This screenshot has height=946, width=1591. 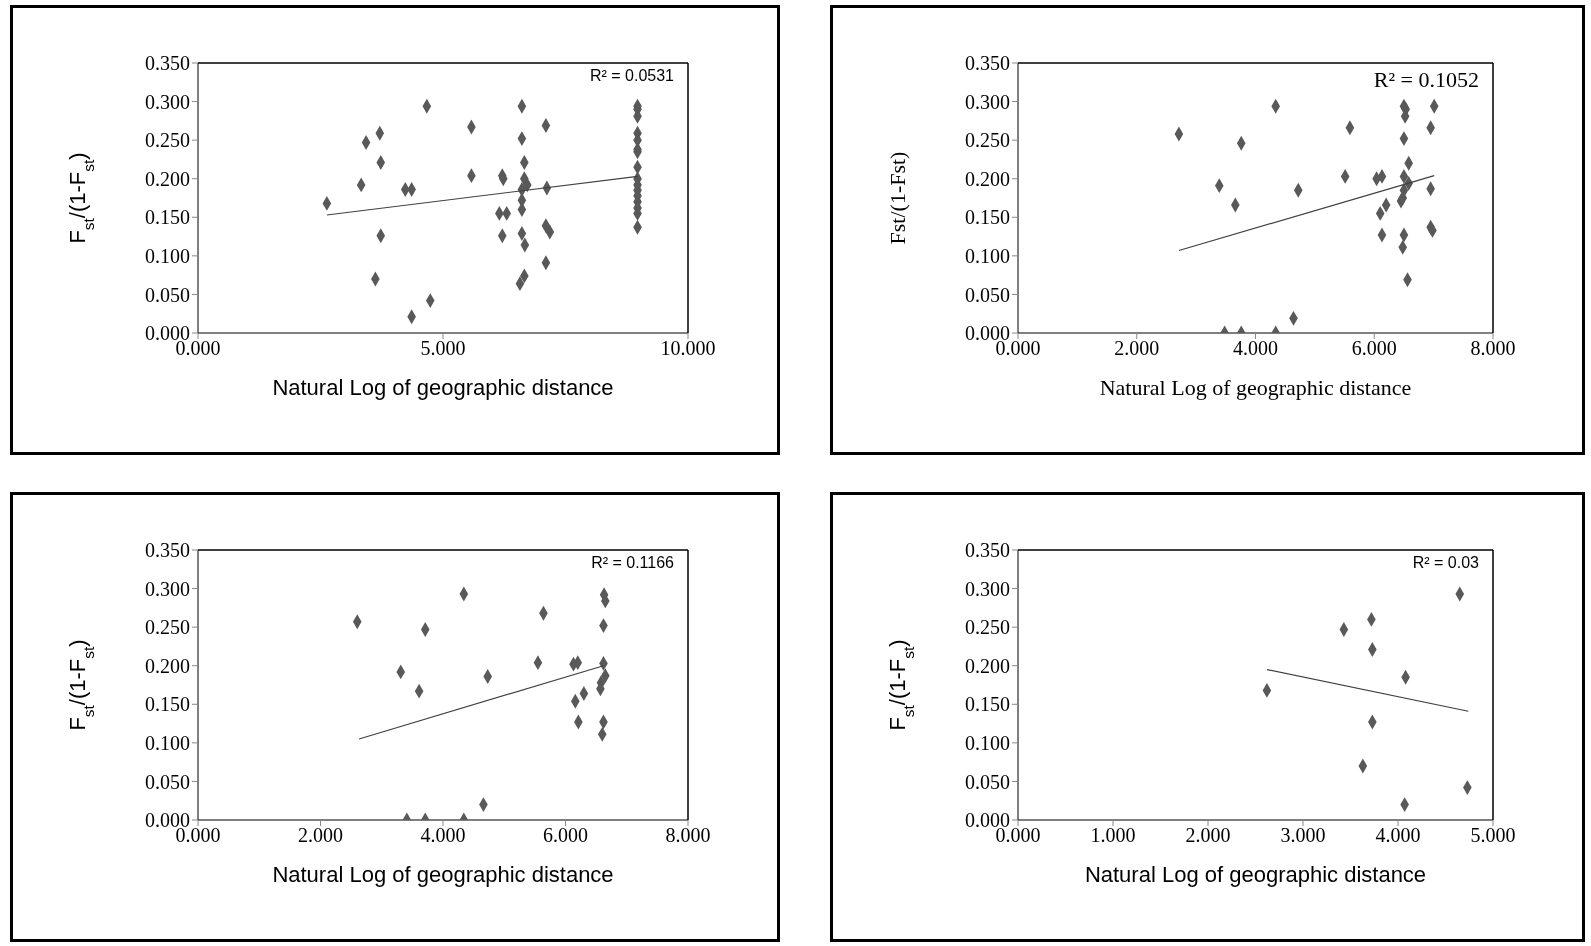 I want to click on annotation: R² = 0.03, so click(x=1445, y=563).